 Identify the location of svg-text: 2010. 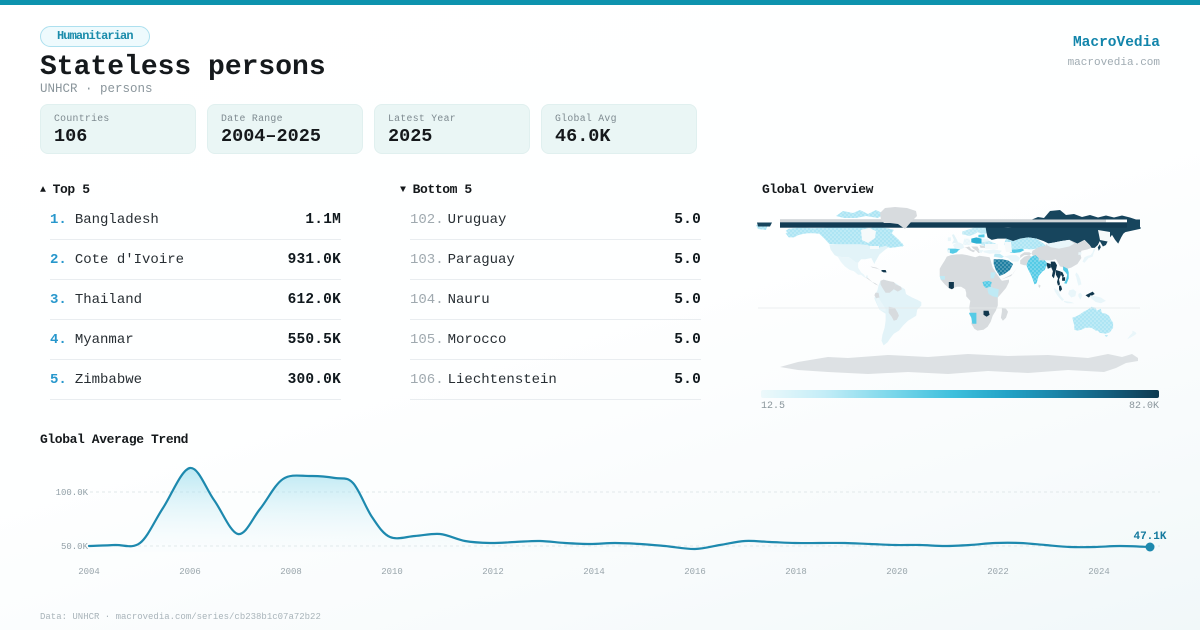
(392, 572).